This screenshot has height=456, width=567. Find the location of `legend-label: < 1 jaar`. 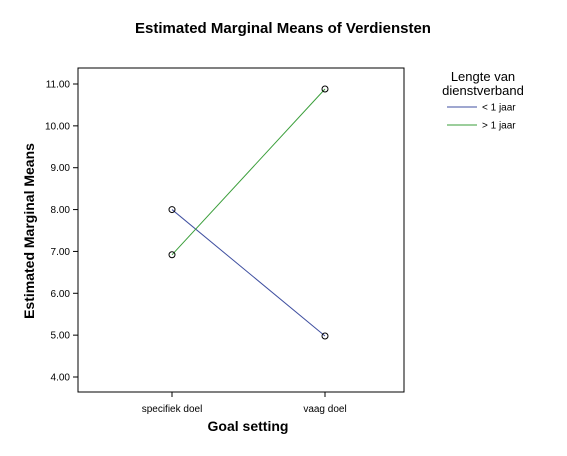

legend-label: < 1 jaar is located at coordinates (499, 108).